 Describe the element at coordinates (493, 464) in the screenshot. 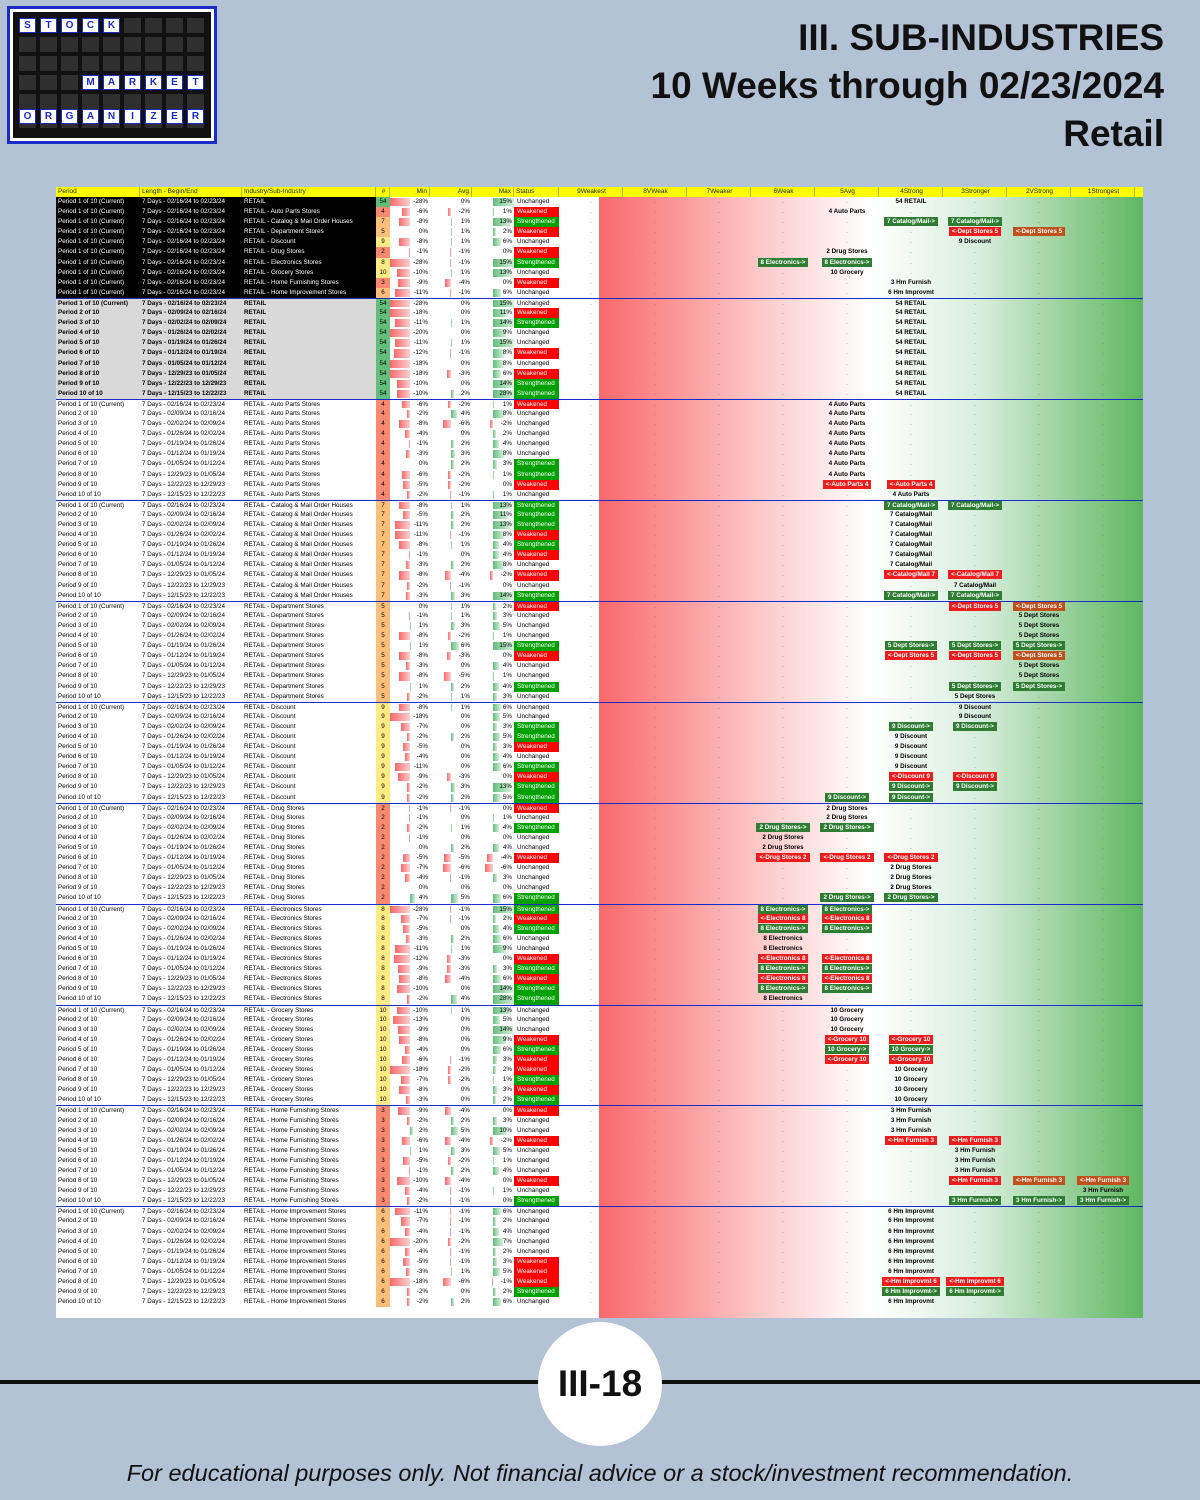

I see `max-cell: 3%` at that location.